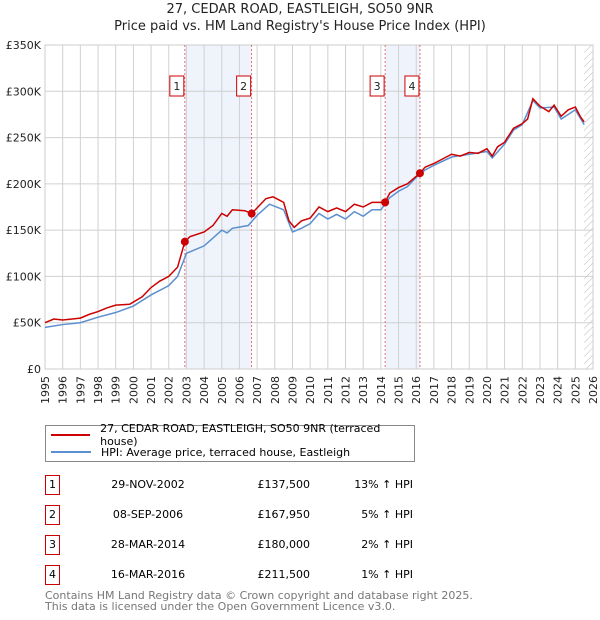 This screenshot has width=600, height=620. What do you see at coordinates (34, 369) in the screenshot?
I see `y-tick-label: £0` at bounding box center [34, 369].